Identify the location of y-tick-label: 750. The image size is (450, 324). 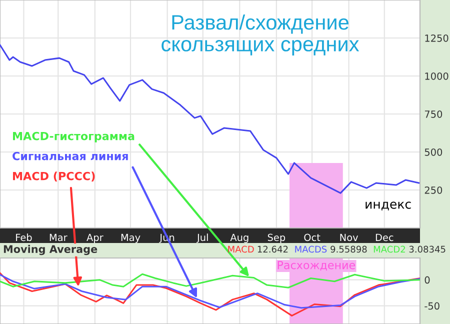
(433, 114).